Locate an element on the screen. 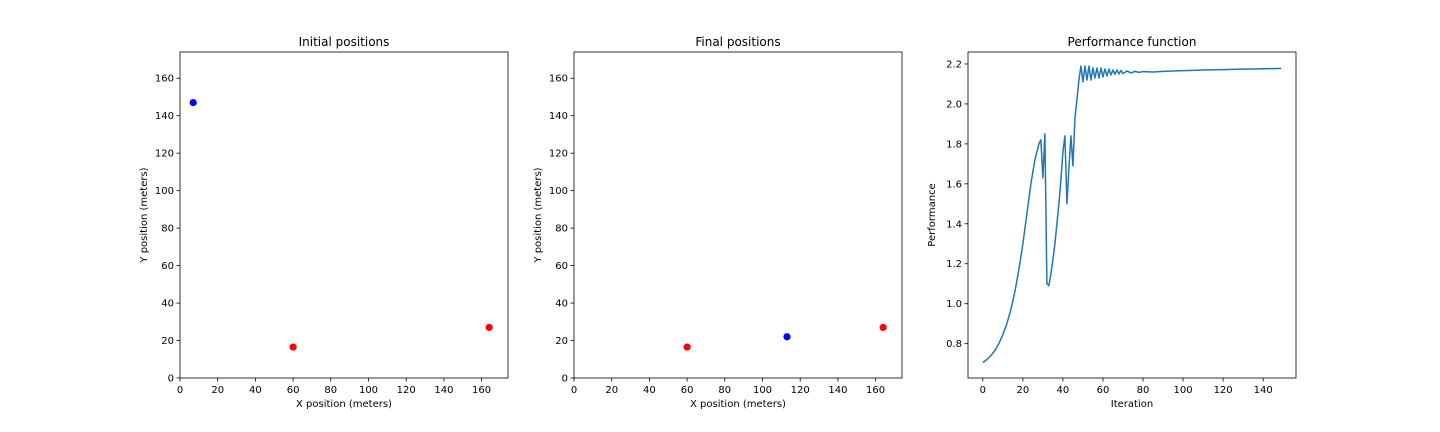  y-tick-label: 1.8 is located at coordinates (954, 144).